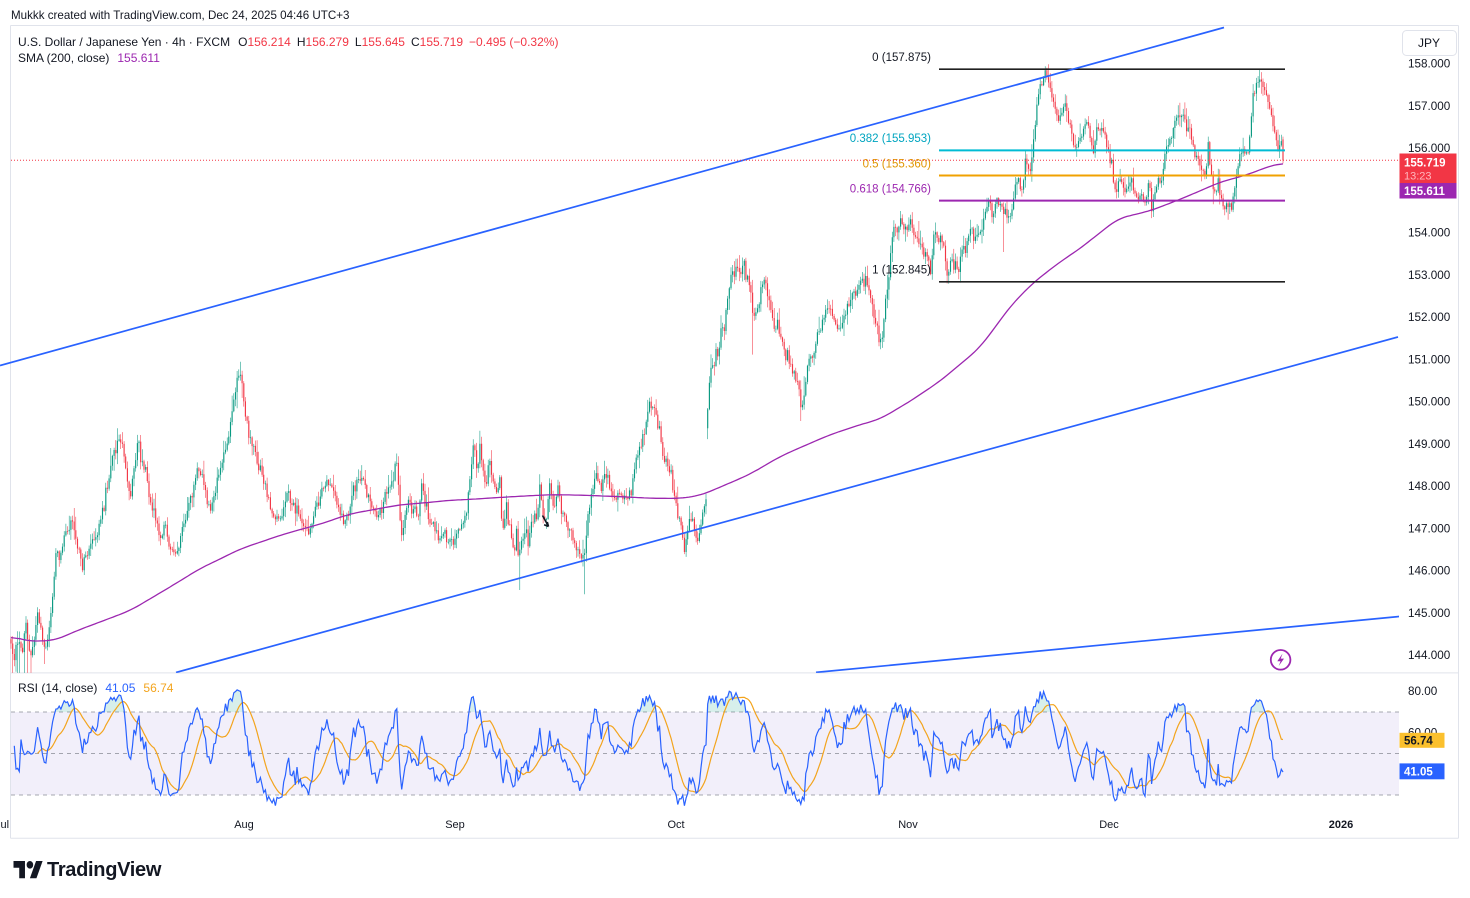  I want to click on svg-text: 13:23, so click(1418, 177).